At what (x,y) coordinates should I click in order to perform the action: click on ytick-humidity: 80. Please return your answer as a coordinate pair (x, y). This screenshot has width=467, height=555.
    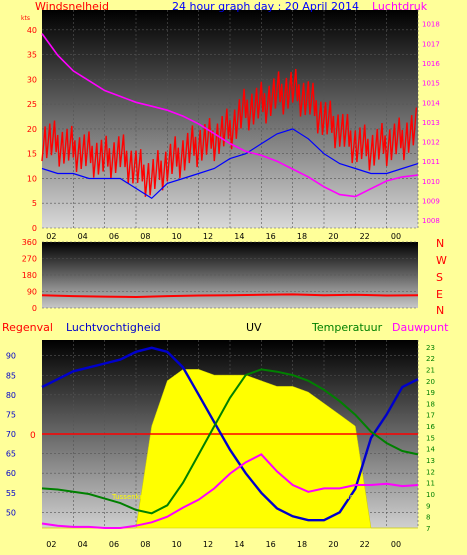
    Looking at the image, I should click on (11, 395).